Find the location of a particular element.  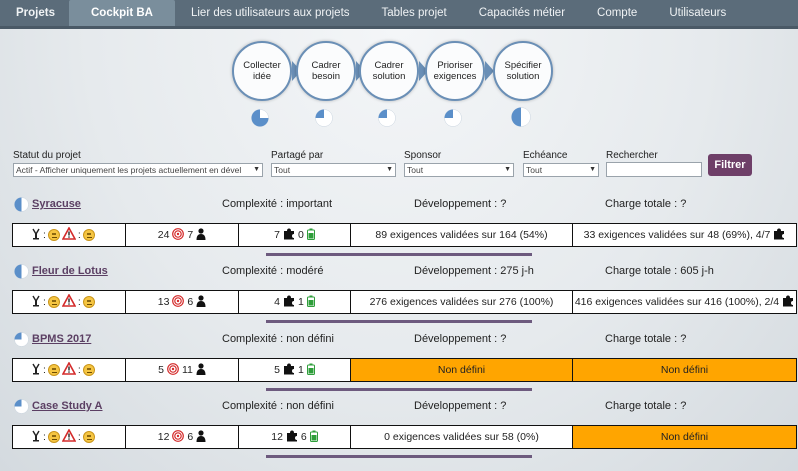

tab-cockpit-ba: Cockpit BA is located at coordinates (122, 13).